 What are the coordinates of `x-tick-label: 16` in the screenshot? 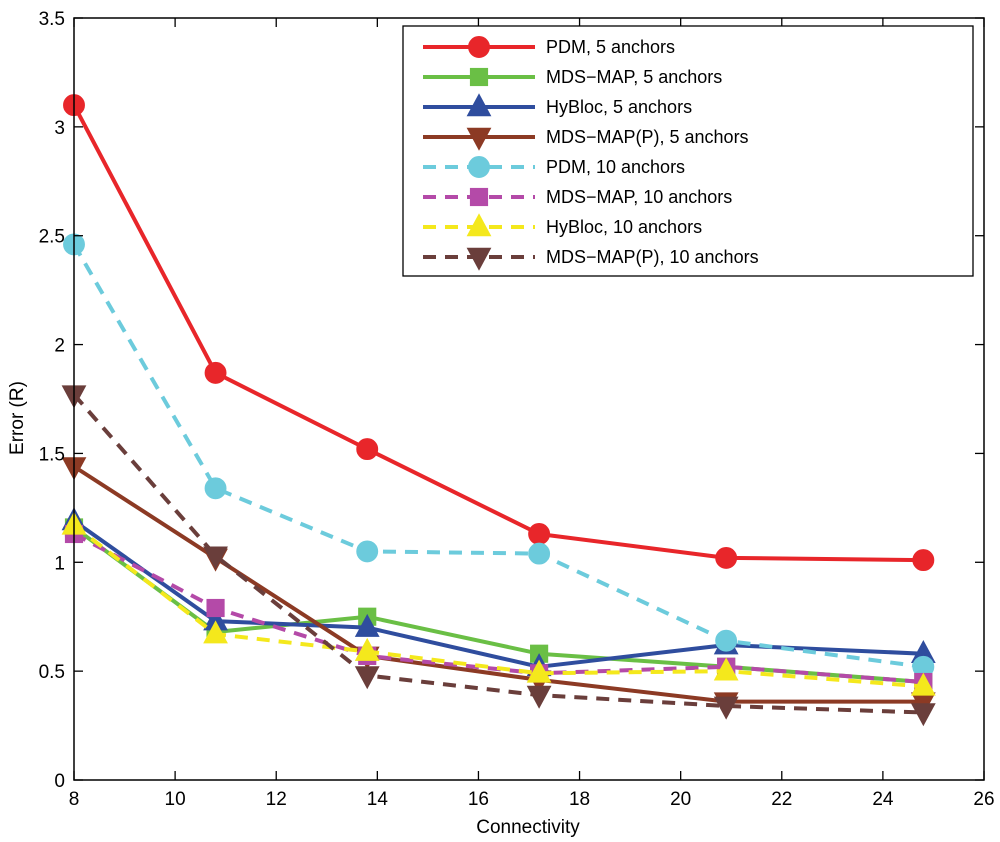 It's located at (478, 799).